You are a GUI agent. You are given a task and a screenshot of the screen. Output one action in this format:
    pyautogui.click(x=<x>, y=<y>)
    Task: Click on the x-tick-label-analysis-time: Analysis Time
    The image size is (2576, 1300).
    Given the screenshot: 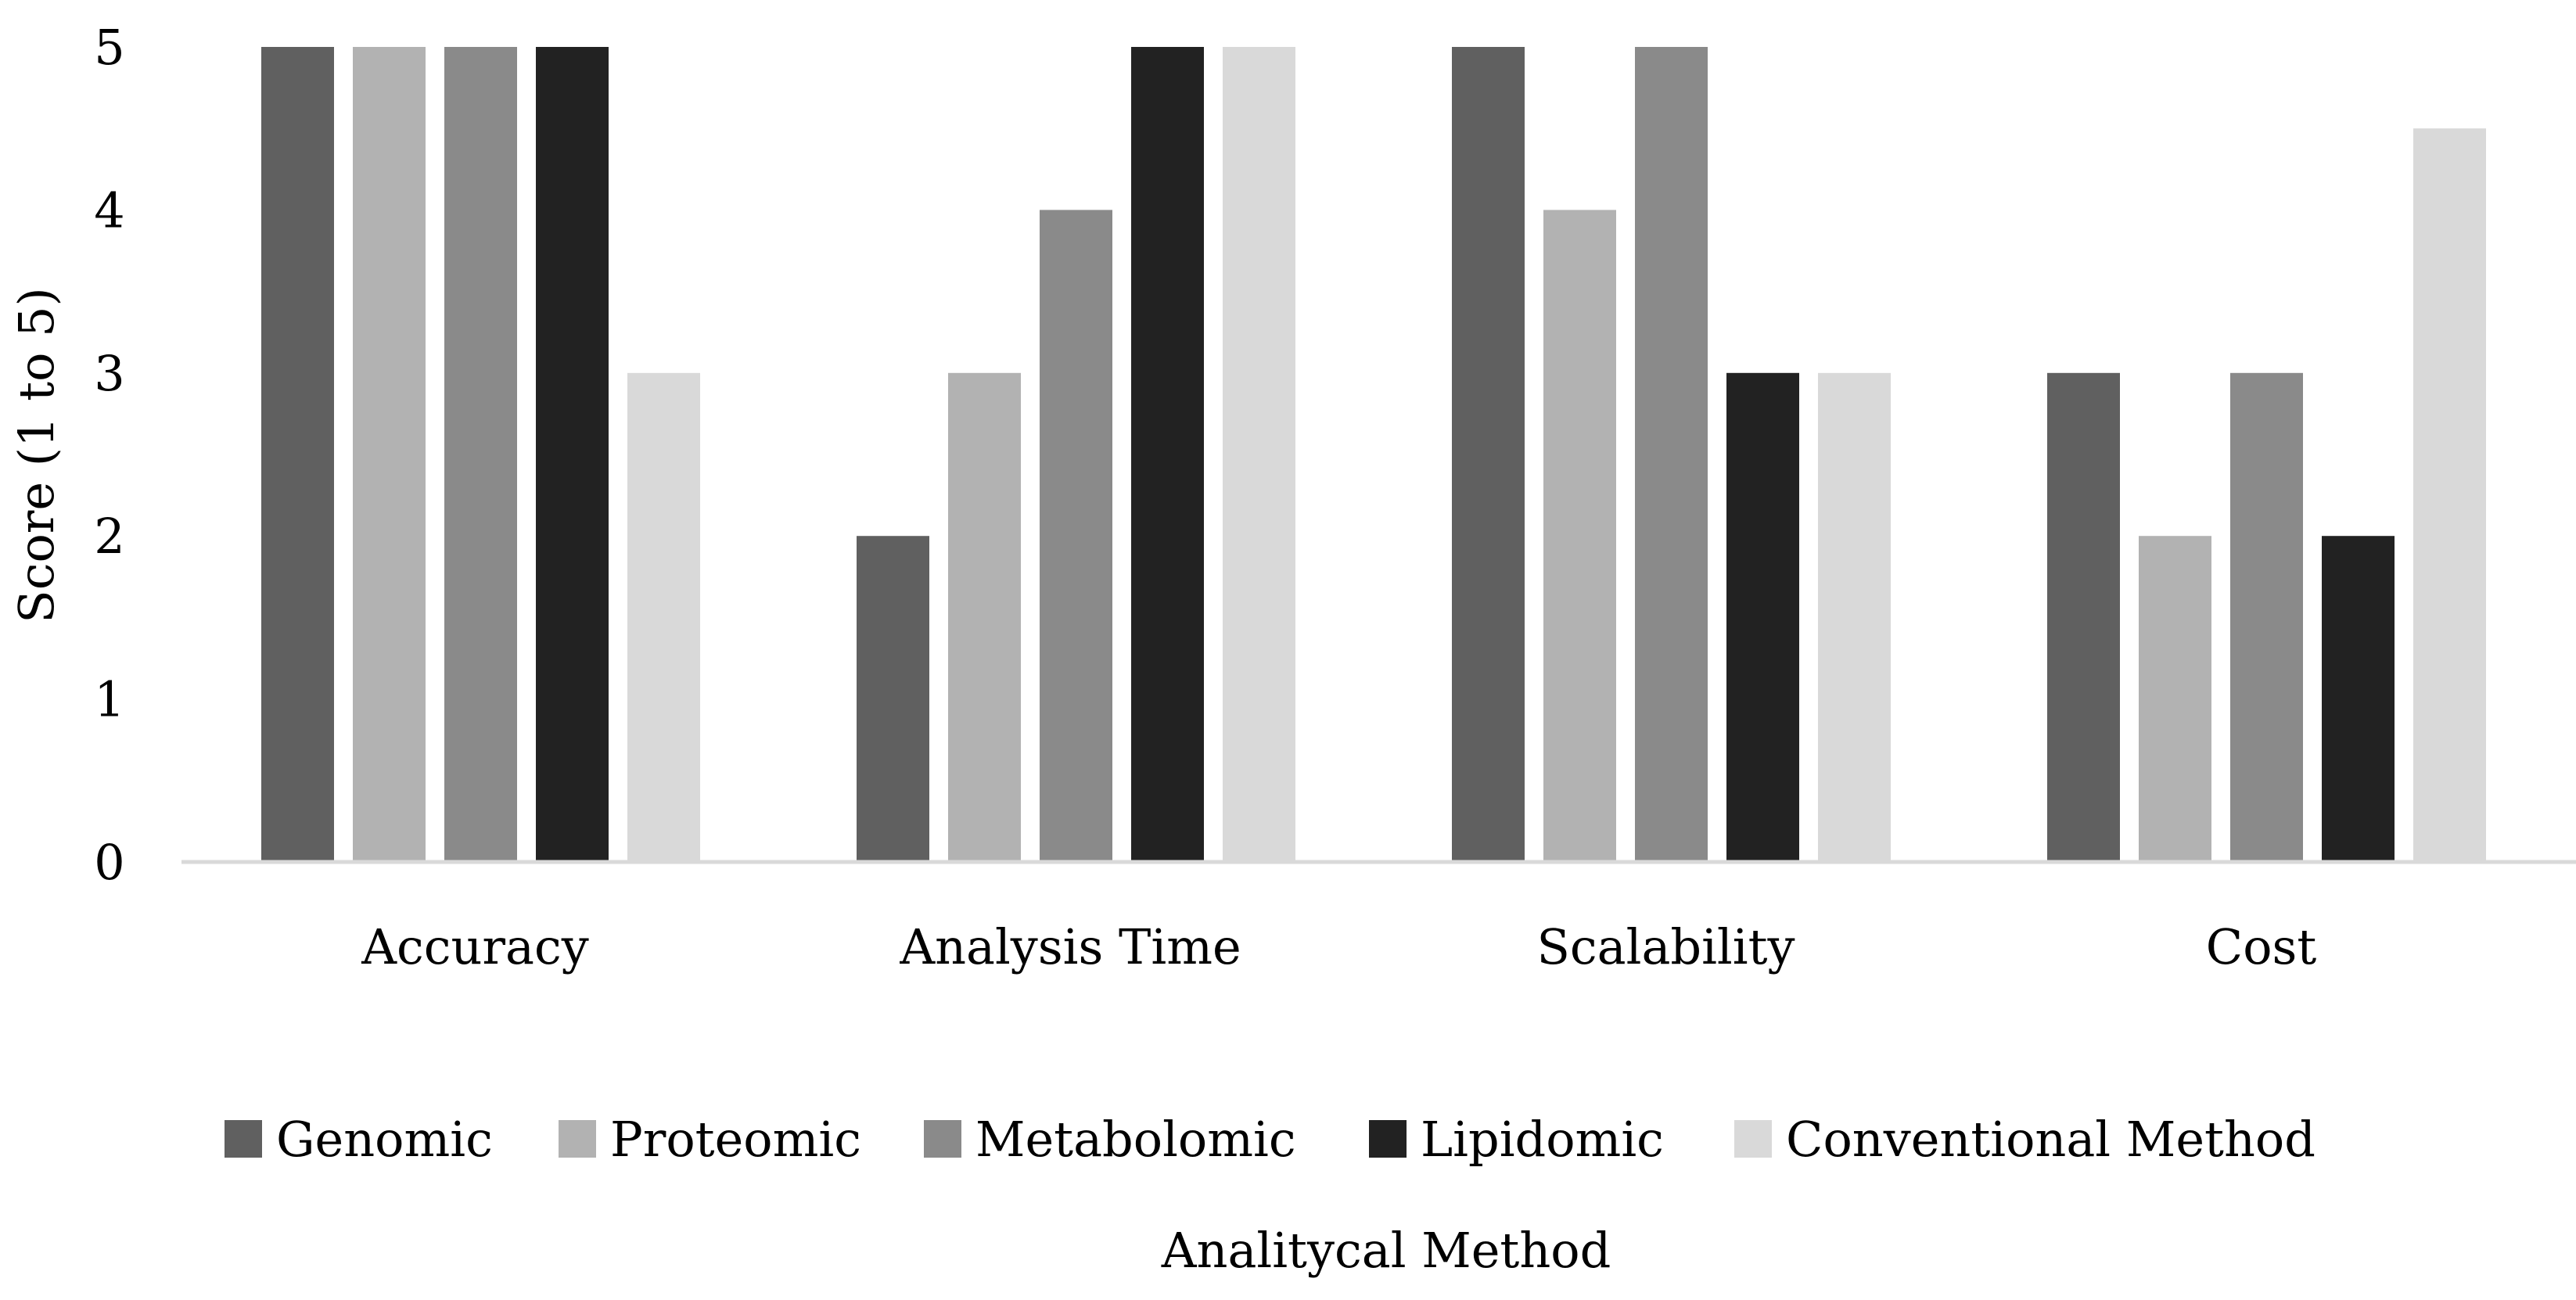 What is the action you would take?
    pyautogui.click(x=1070, y=947)
    